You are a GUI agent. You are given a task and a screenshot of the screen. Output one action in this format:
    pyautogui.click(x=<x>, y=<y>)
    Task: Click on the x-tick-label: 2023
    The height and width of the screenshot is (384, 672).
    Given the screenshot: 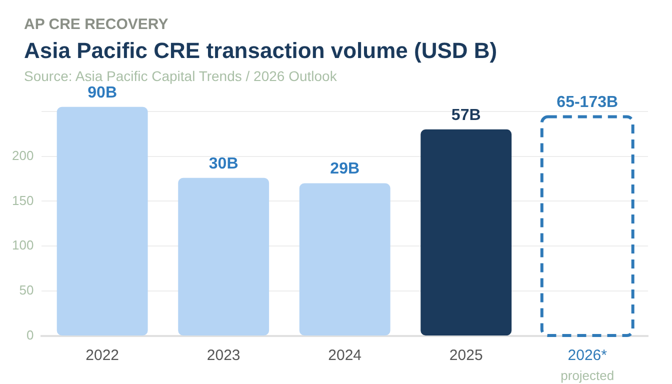 What is the action you would take?
    pyautogui.click(x=223, y=355)
    